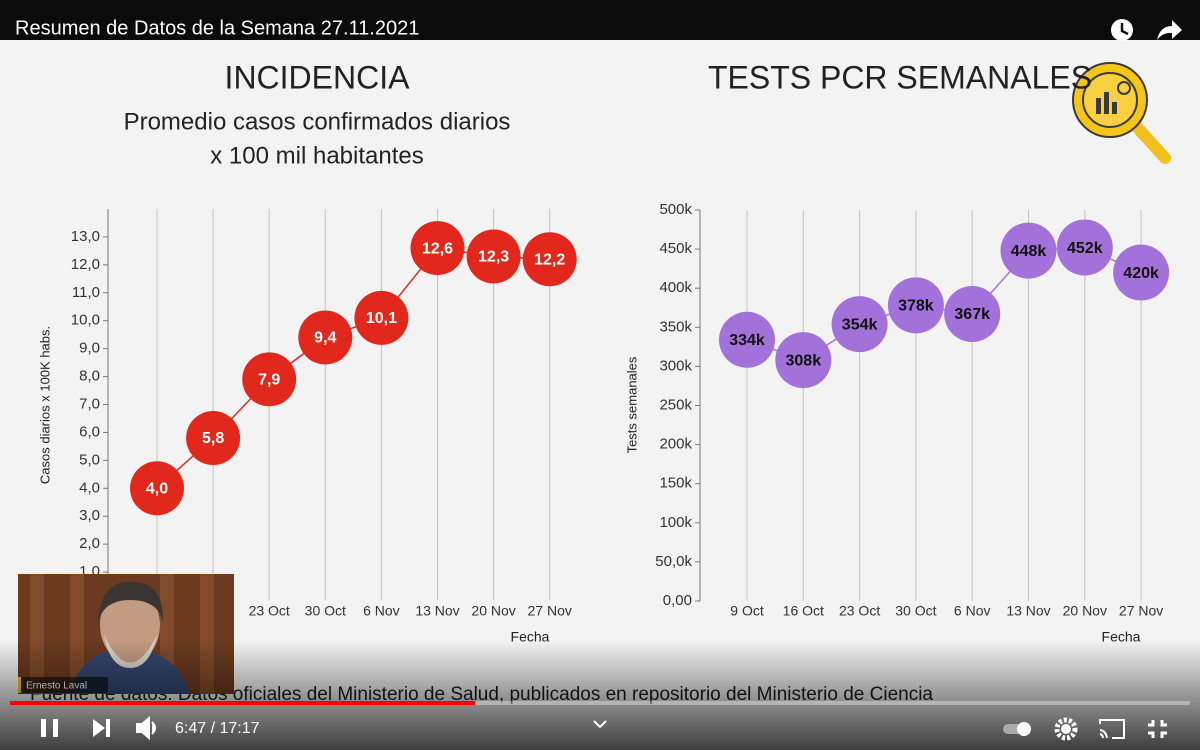 Image resolution: width=1200 pixels, height=750 pixels. I want to click on y-axis-title: Casos diarios x 100K habs., so click(44, 405).